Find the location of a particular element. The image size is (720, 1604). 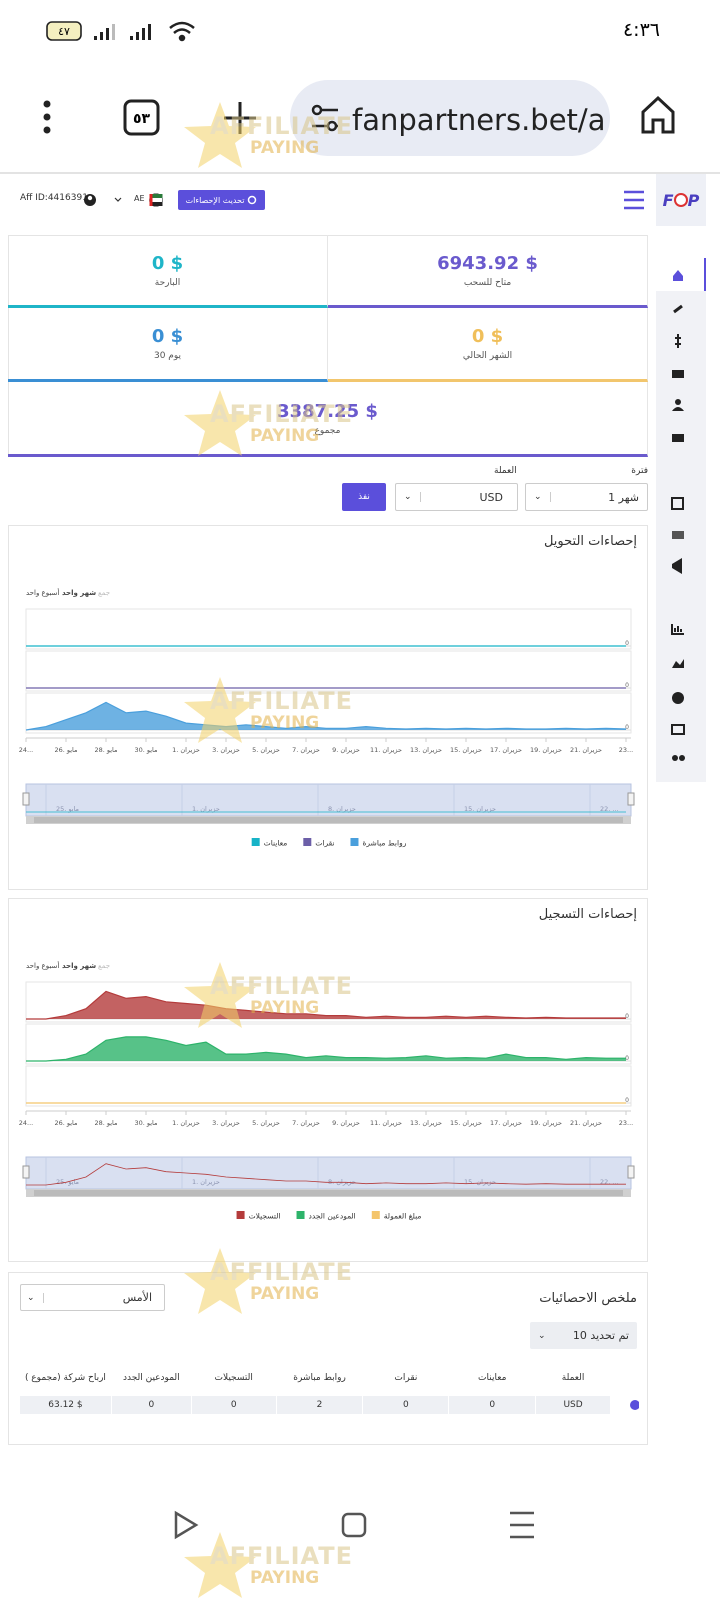

menu-button is located at coordinates (47, 117).